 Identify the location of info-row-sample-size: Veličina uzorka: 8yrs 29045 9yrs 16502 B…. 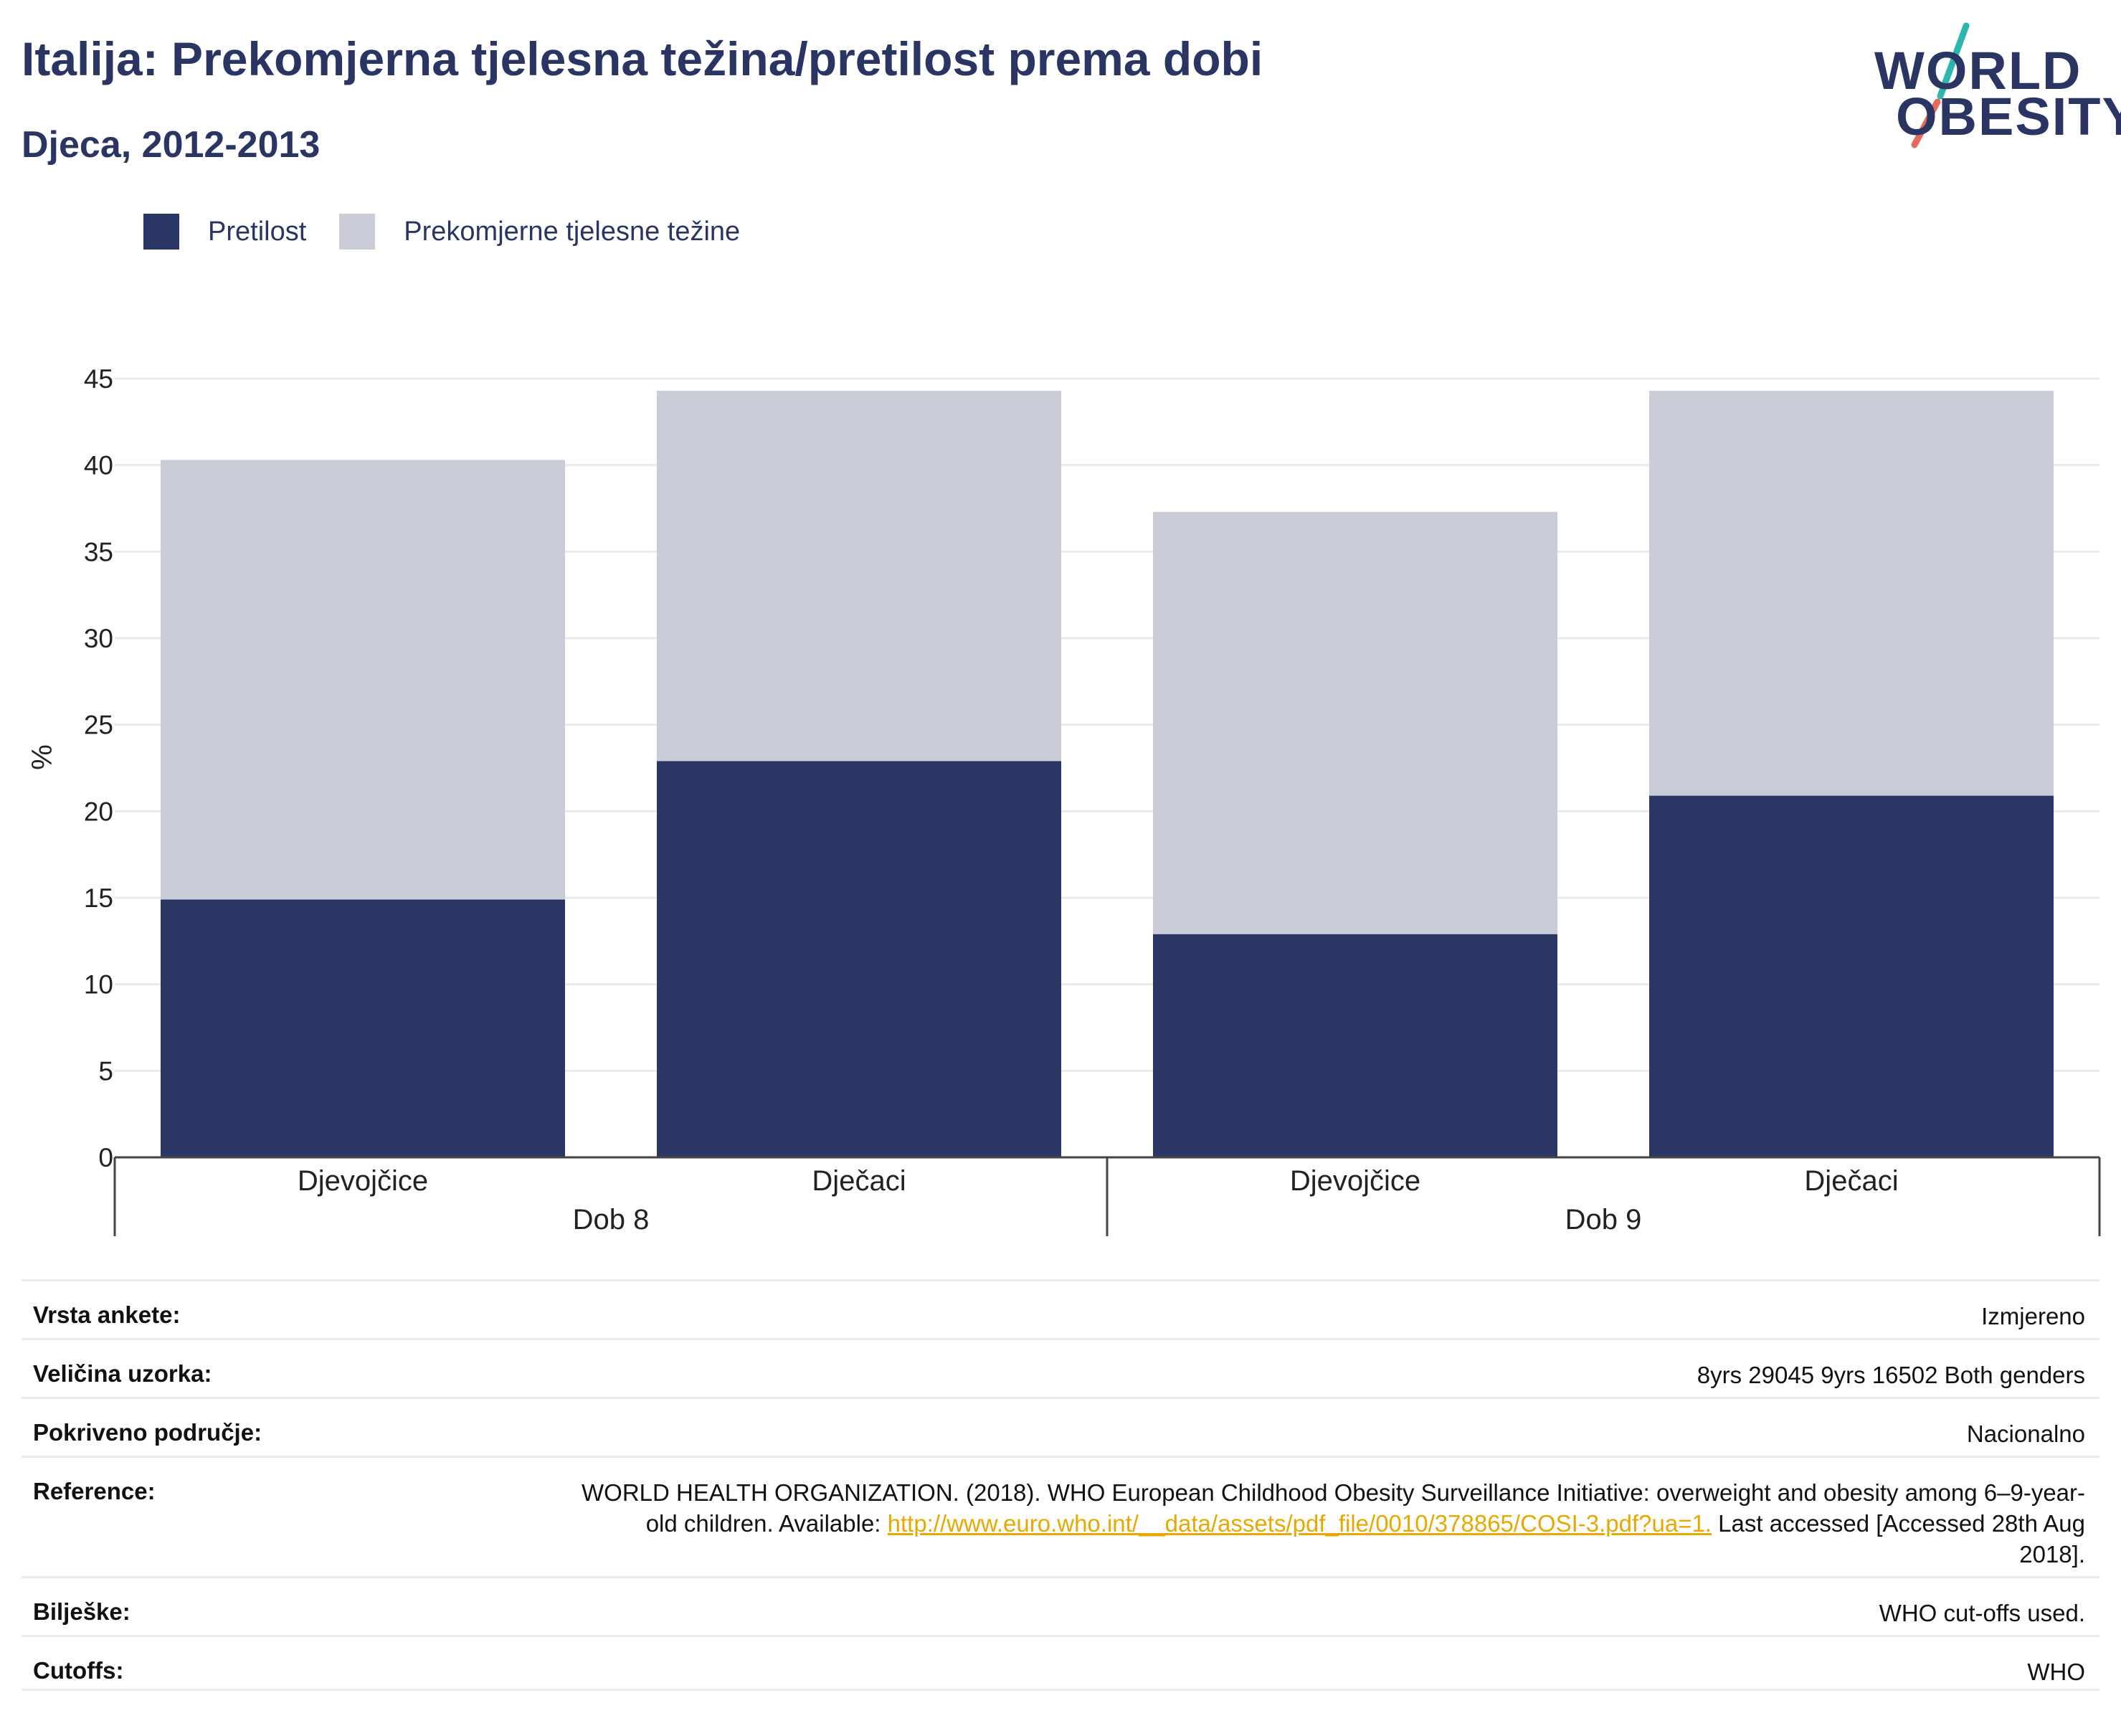
(1060, 1367).